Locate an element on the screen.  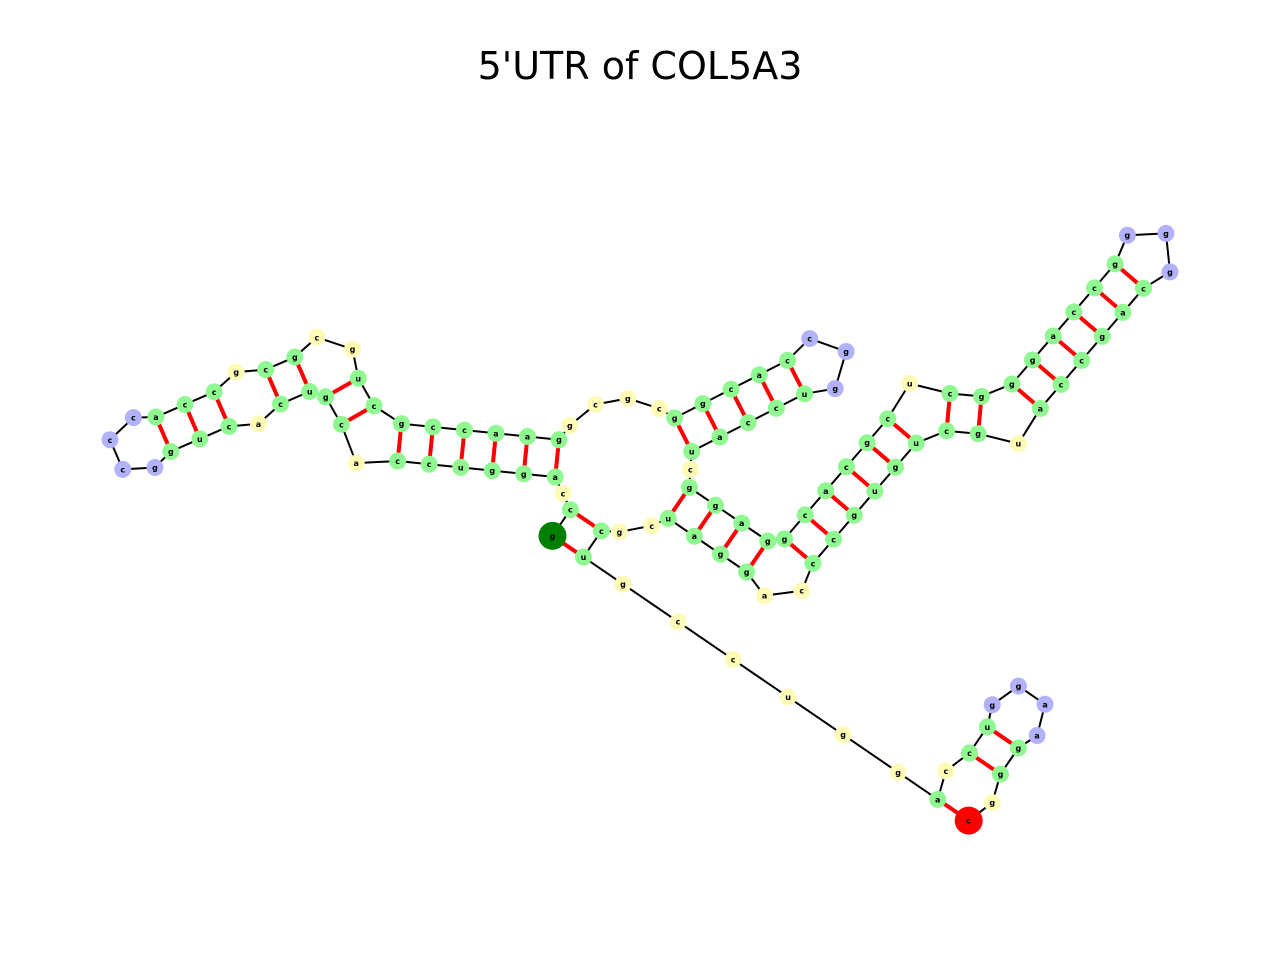
five-prime-marker is located at coordinates (552, 535).